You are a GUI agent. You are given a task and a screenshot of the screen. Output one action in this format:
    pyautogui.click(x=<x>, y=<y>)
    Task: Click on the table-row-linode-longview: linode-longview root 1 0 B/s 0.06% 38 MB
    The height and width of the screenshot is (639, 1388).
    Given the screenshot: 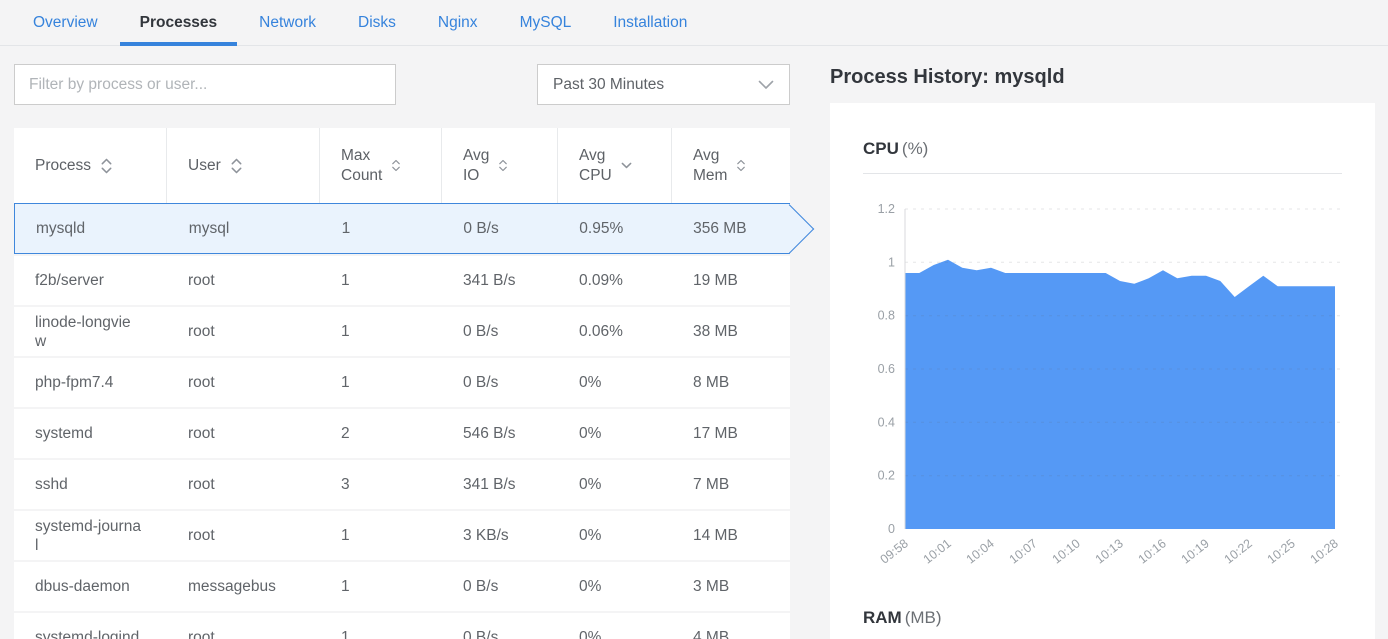 What is the action you would take?
    pyautogui.click(x=402, y=330)
    